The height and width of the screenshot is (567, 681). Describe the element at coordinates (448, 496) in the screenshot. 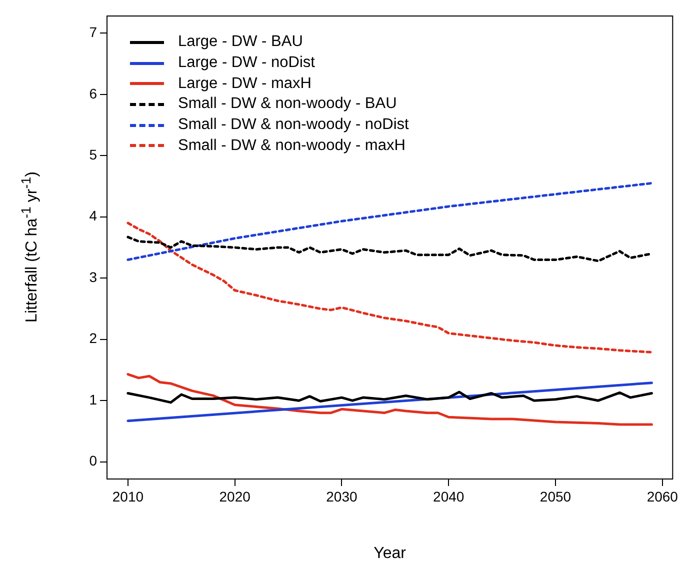

I see `x-tick-label: 2040` at that location.